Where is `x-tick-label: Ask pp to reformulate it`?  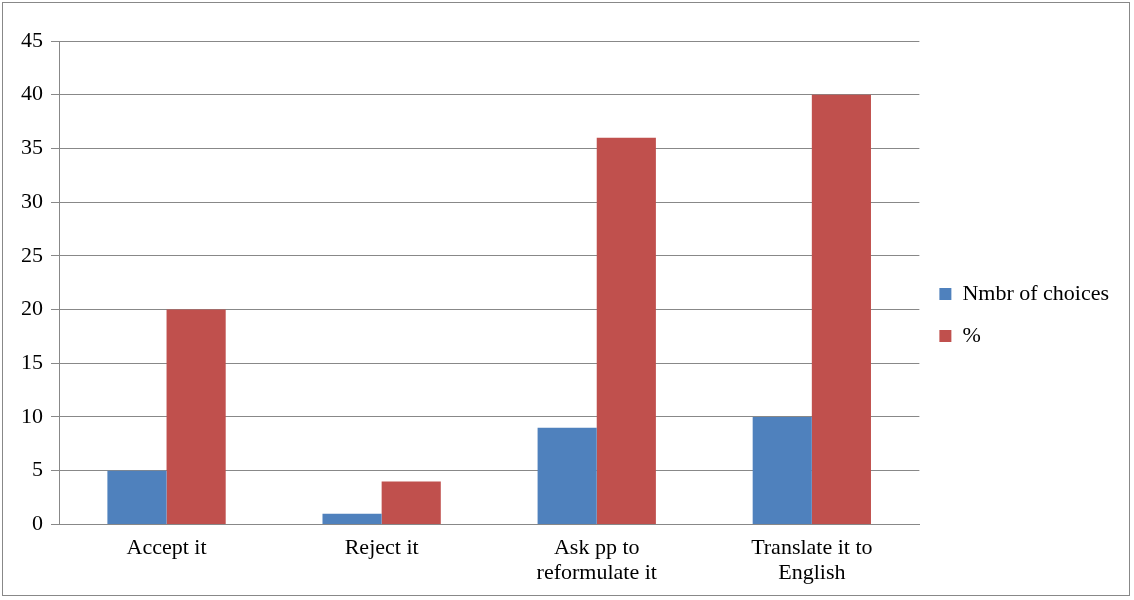
x-tick-label: Ask pp to reformulate it is located at coordinates (596, 559).